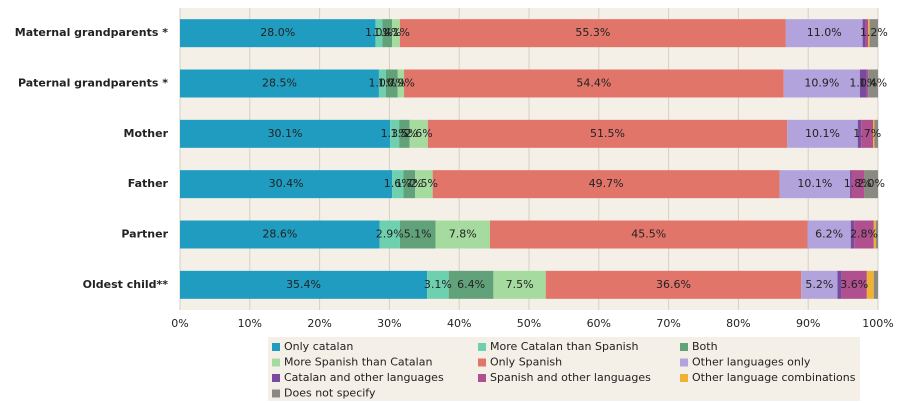  What do you see at coordinates (93, 83) in the screenshot?
I see `y-tick-label: Paternal grandparents *` at bounding box center [93, 83].